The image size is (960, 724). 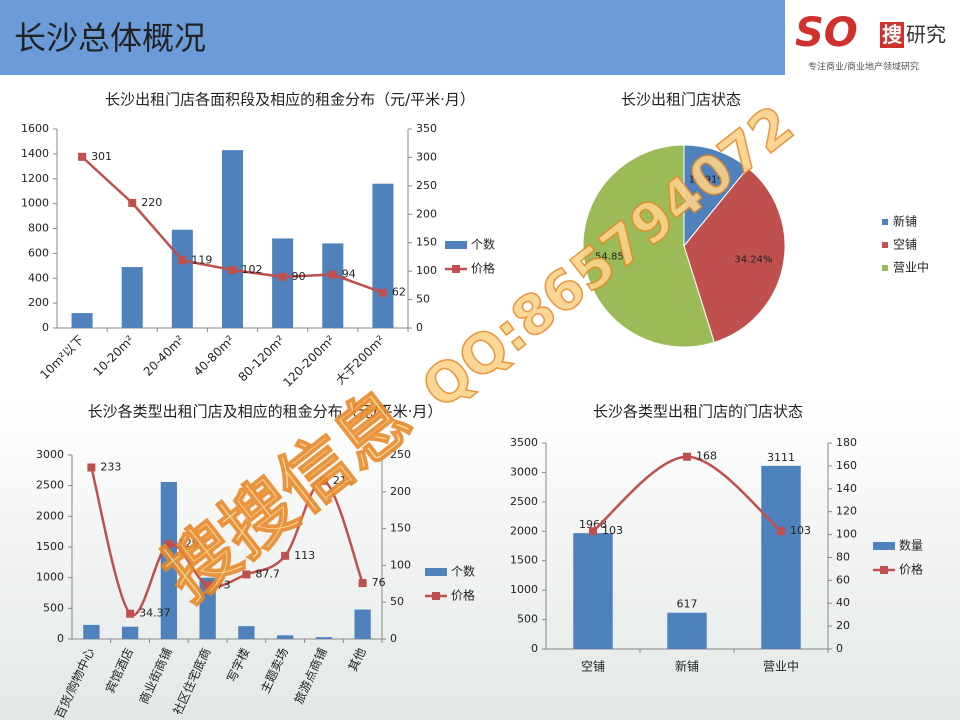 What do you see at coordinates (252, 269) in the screenshot?
I see `line-label: 102` at bounding box center [252, 269].